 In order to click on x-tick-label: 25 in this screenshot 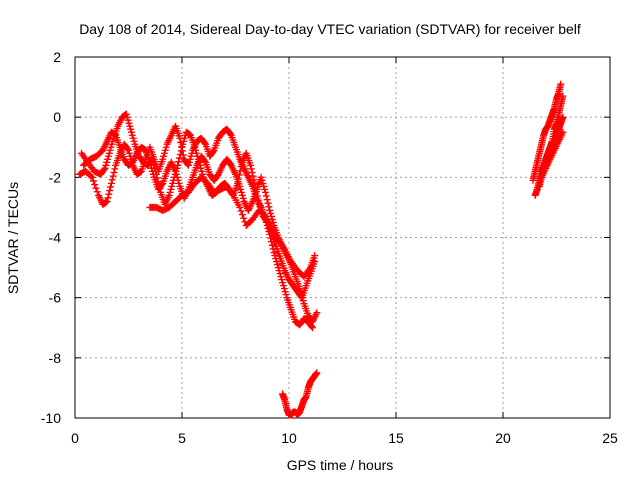, I will do `click(610, 438)`.